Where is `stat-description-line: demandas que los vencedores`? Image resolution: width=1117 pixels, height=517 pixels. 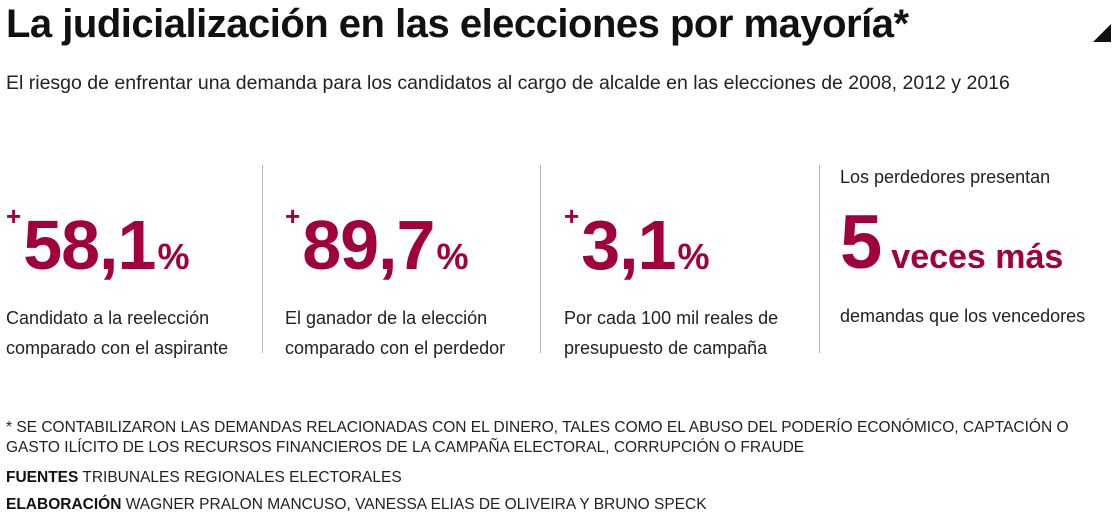
stat-description-line: demandas que los vencedores is located at coordinates (963, 316).